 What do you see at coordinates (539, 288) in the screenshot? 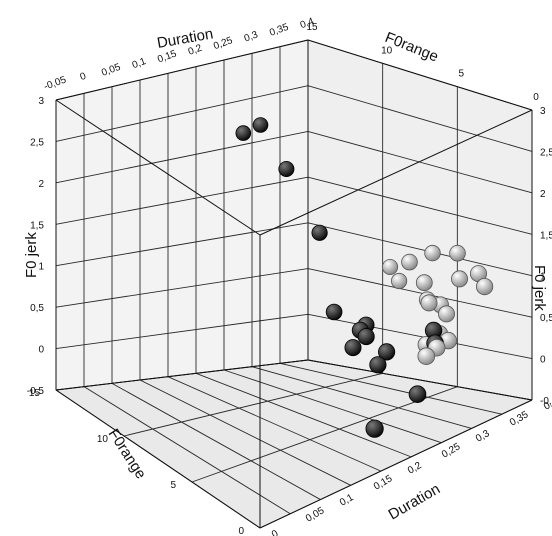
I see `z-axis-label-right: F0 jerk` at bounding box center [539, 288].